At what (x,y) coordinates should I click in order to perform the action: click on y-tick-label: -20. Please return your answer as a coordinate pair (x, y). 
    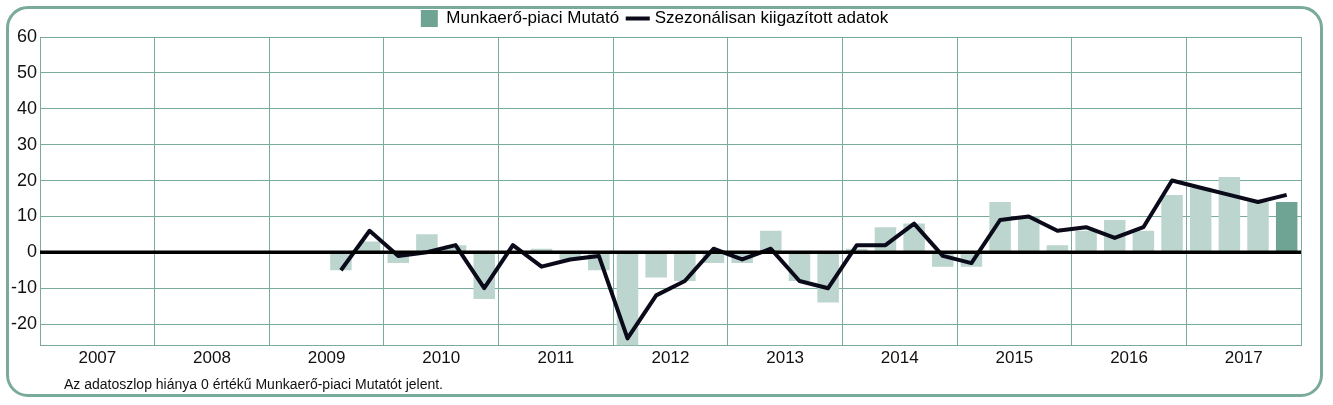
    Looking at the image, I should click on (24, 323).